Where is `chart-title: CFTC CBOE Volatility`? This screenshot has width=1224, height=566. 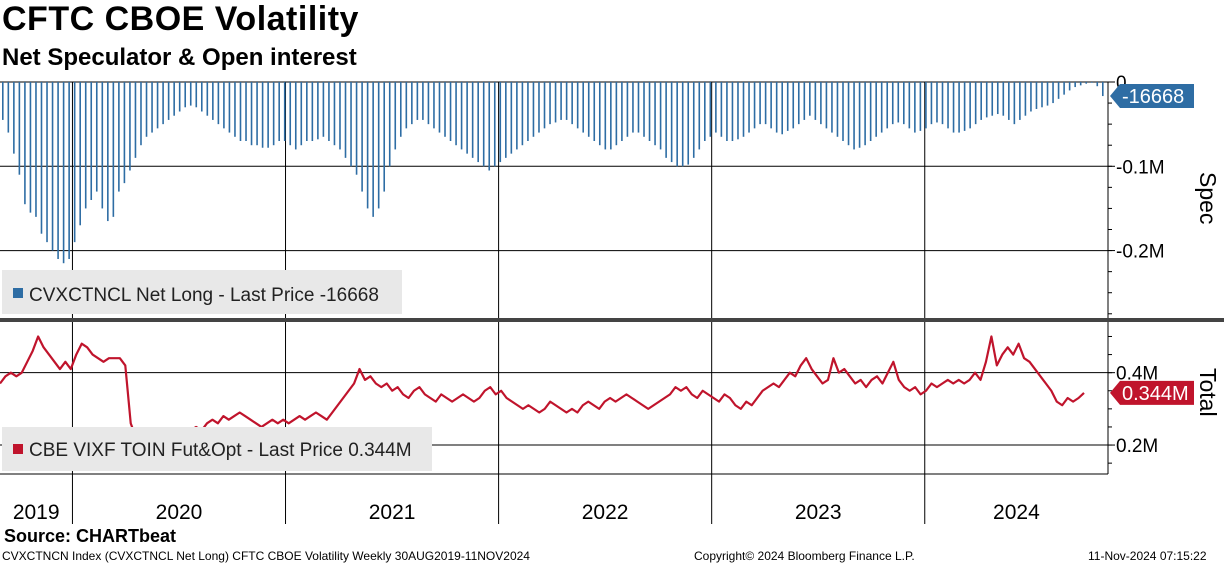 chart-title: CFTC CBOE Volatility is located at coordinates (180, 19).